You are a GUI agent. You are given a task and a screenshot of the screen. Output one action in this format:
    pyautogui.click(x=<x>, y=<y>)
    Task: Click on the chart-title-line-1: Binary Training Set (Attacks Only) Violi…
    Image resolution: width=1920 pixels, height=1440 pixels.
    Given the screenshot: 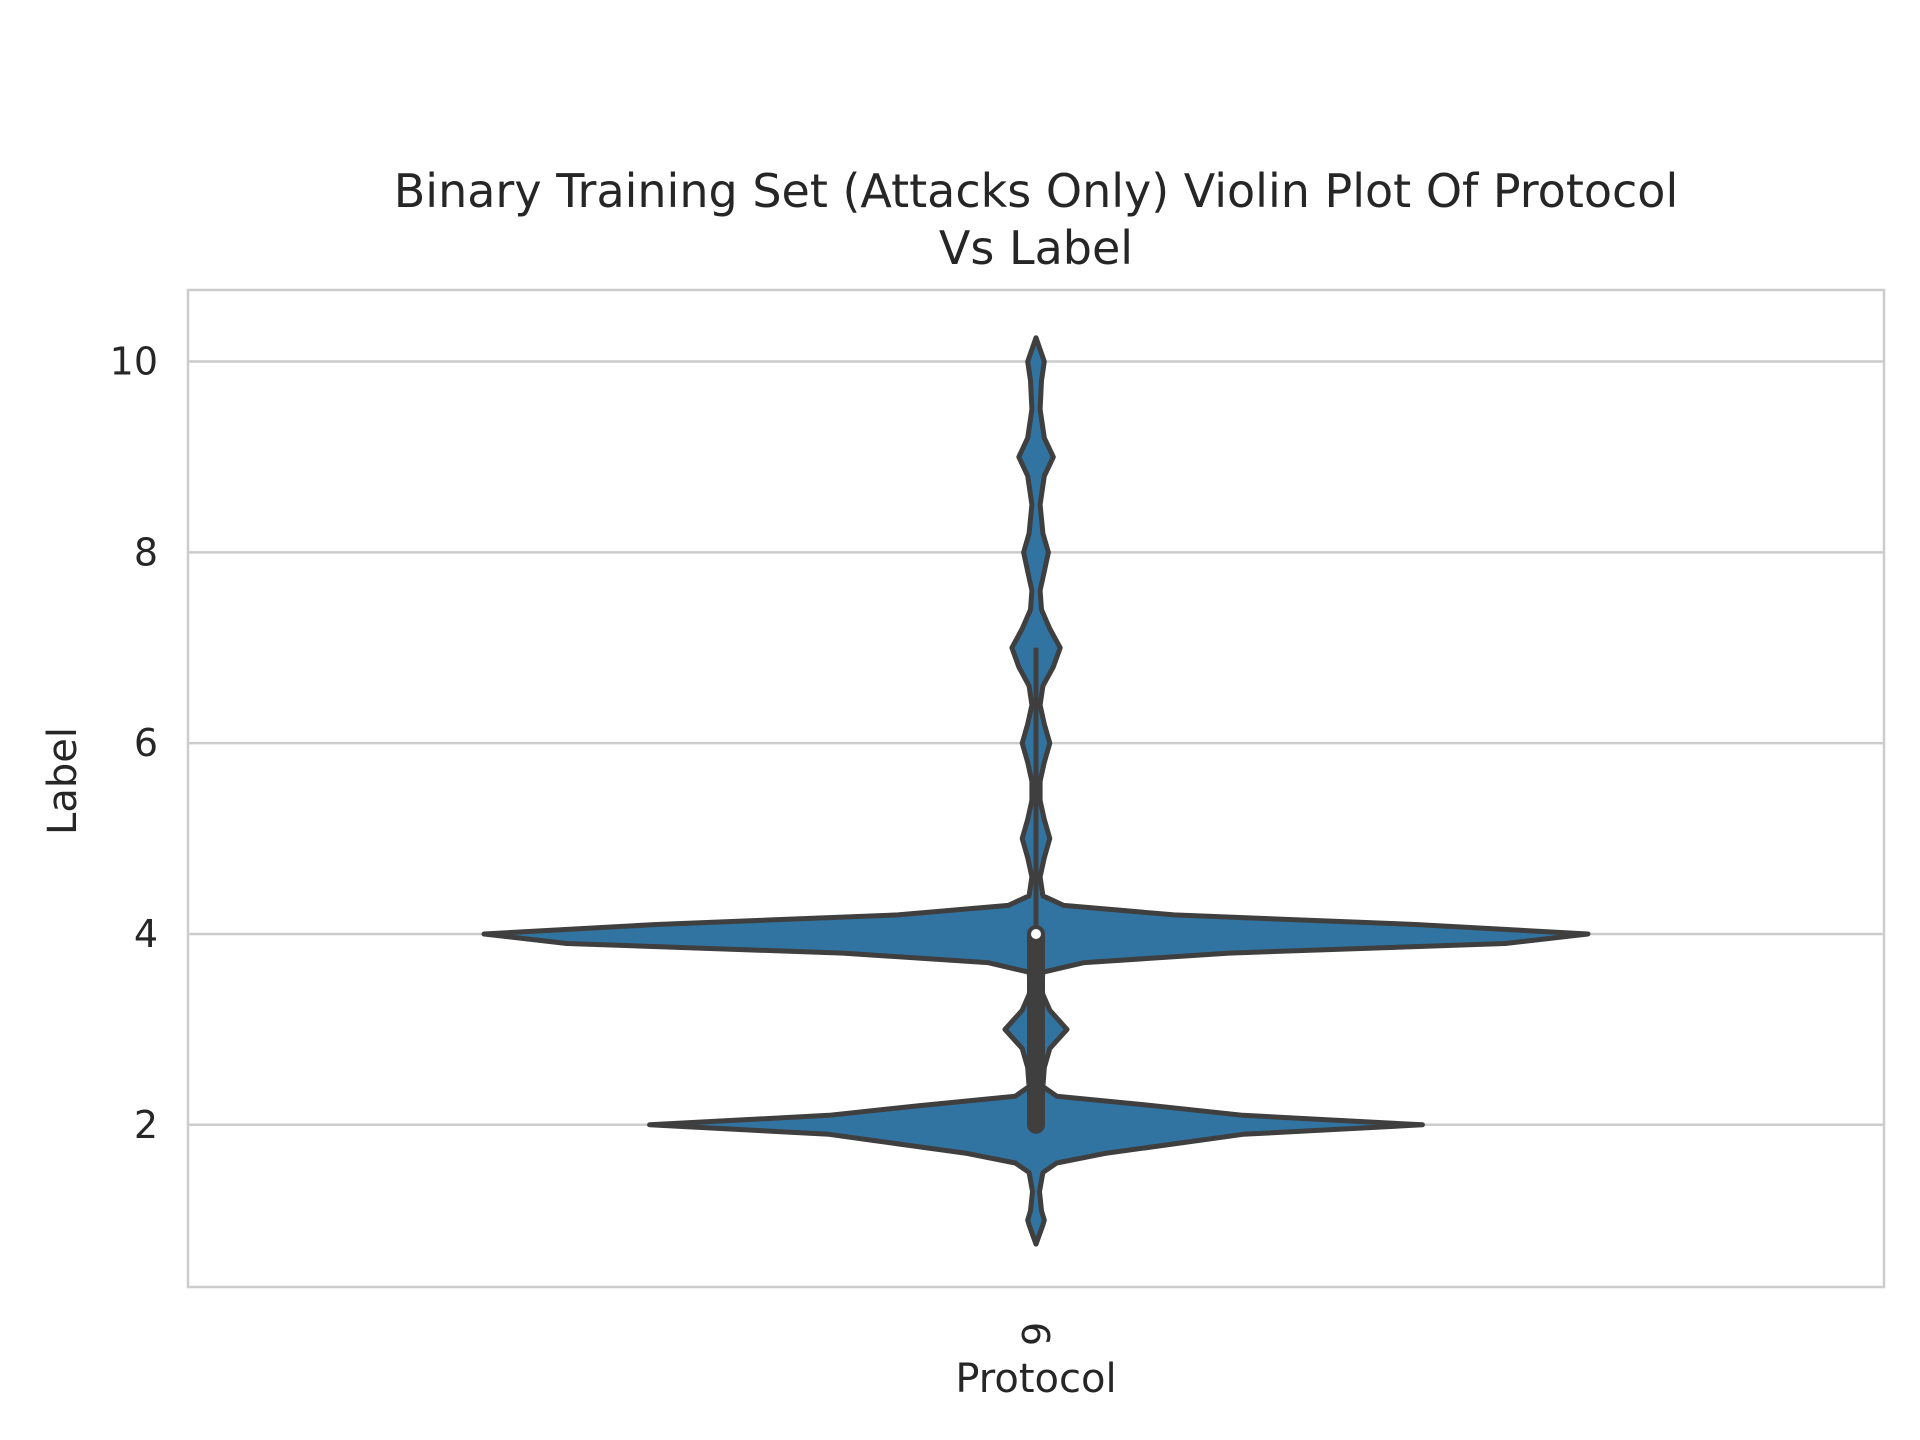 What is the action you would take?
    pyautogui.click(x=1036, y=191)
    